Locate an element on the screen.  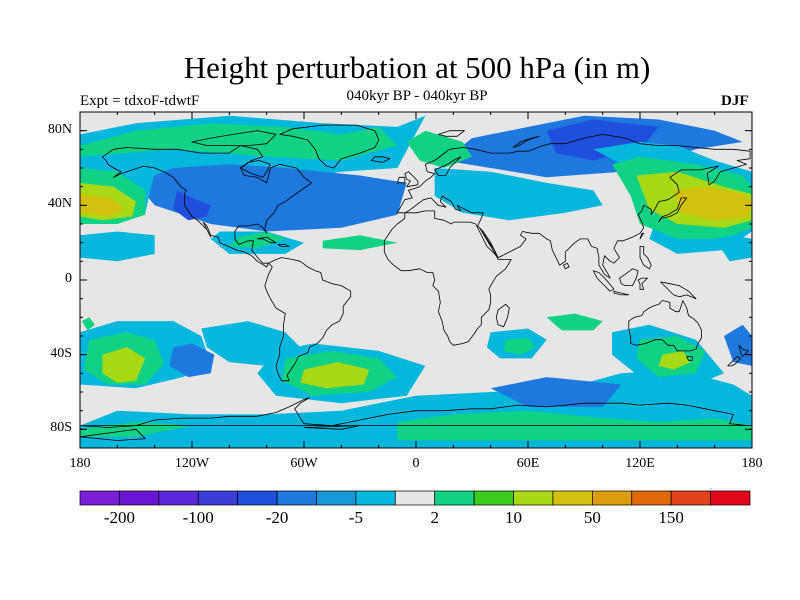
colorbar-label: 10 is located at coordinates (514, 517).